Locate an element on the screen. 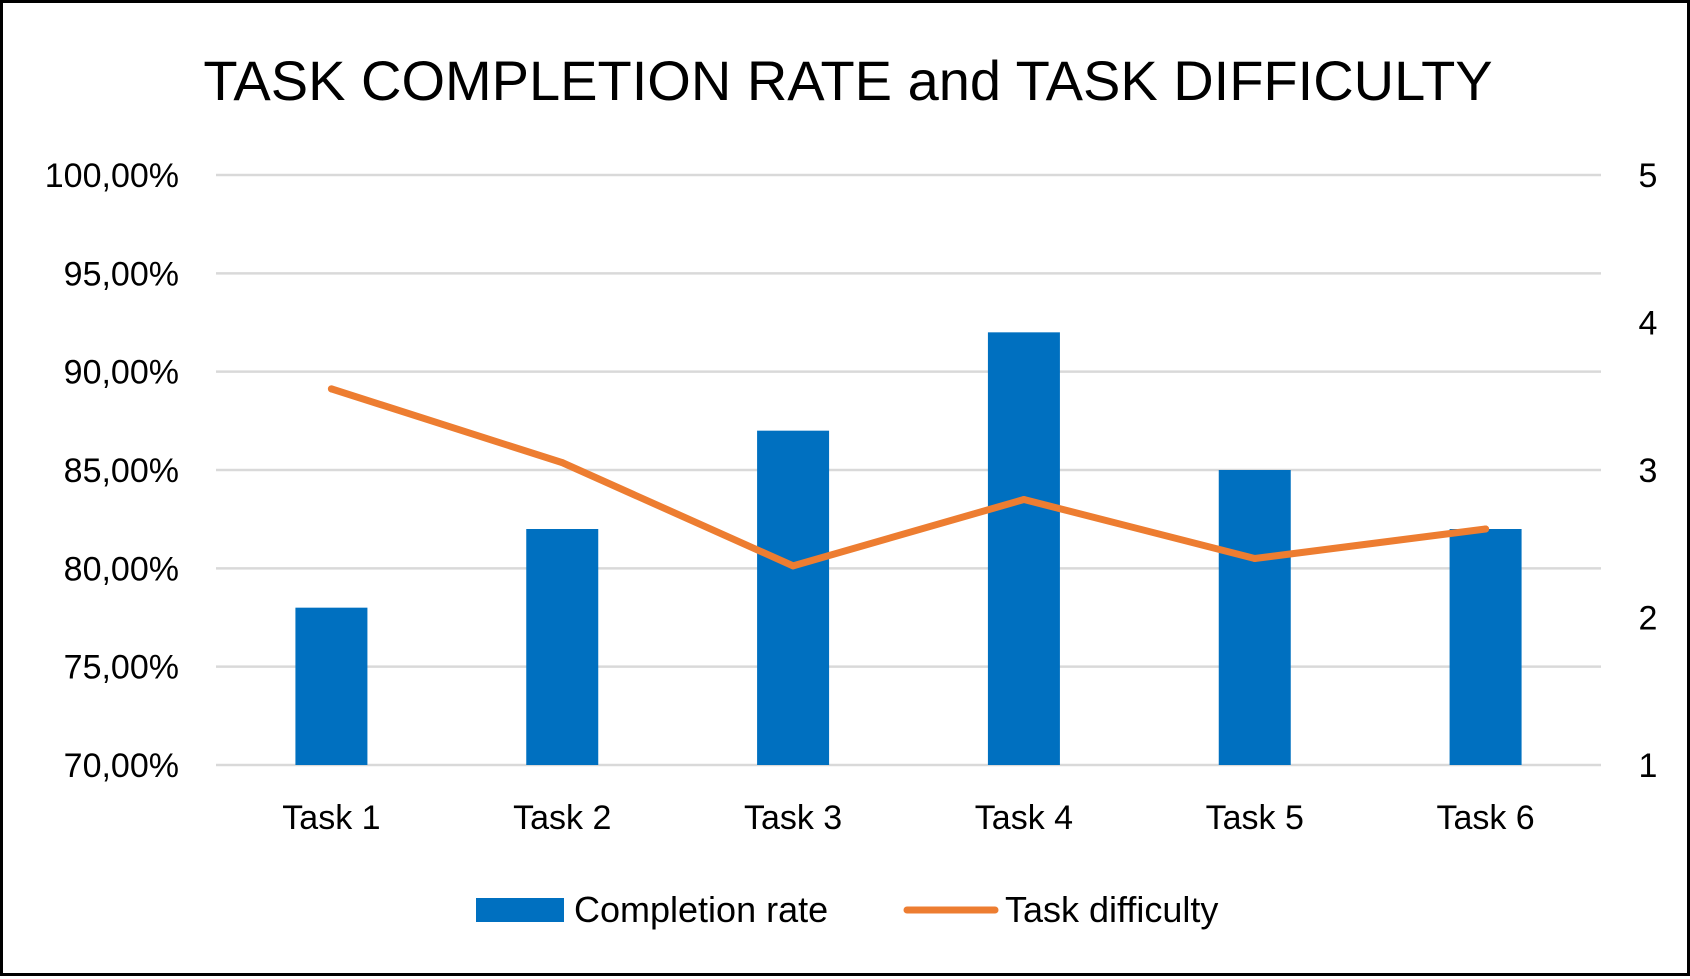  left-tick-label: 85,00% is located at coordinates (121, 471).